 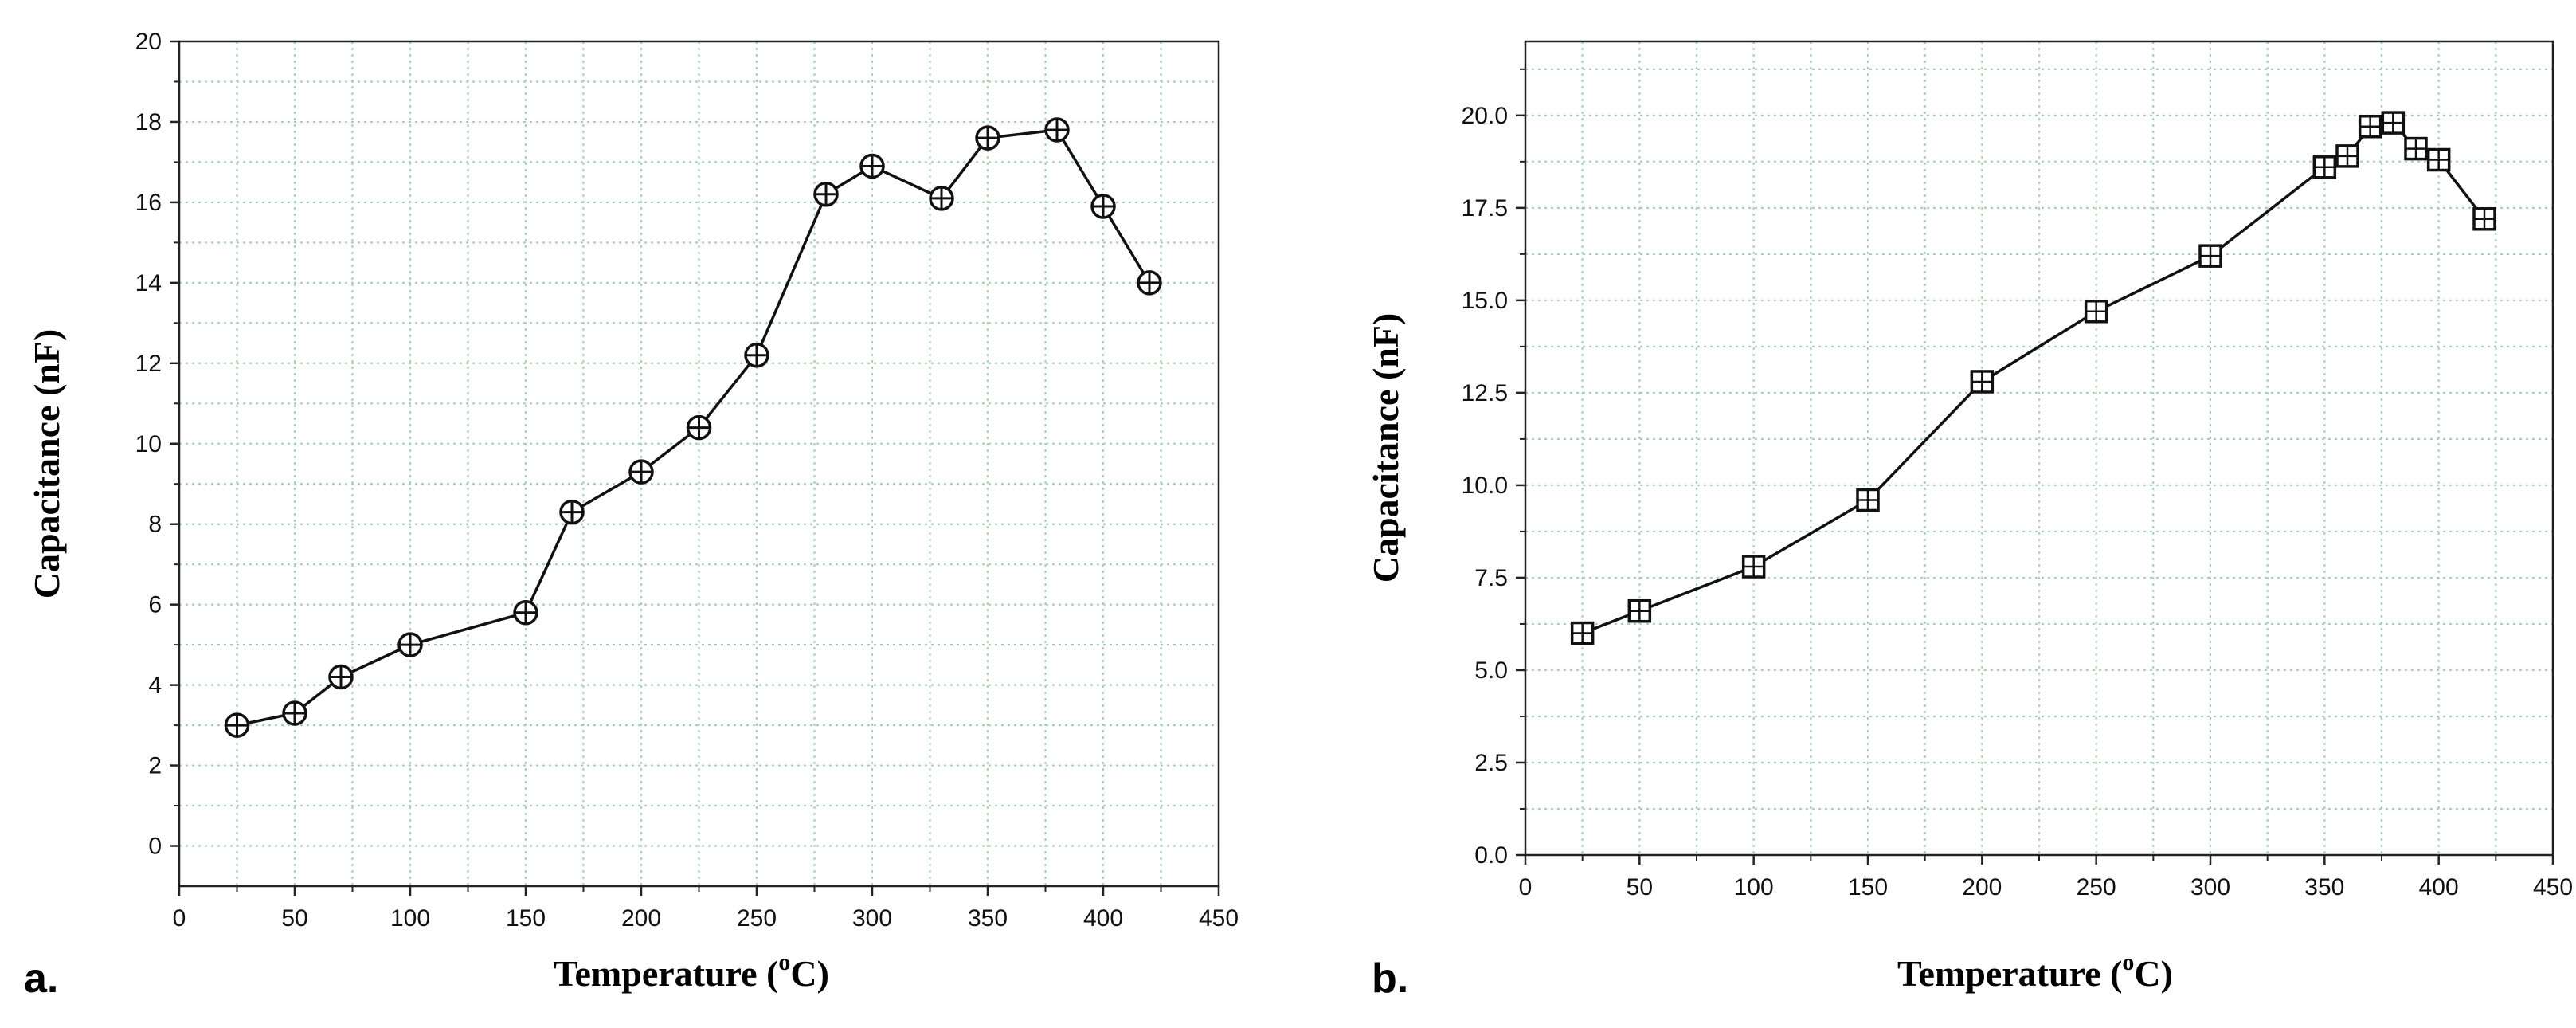 I want to click on y-tick-label: 4, so click(x=155, y=686).